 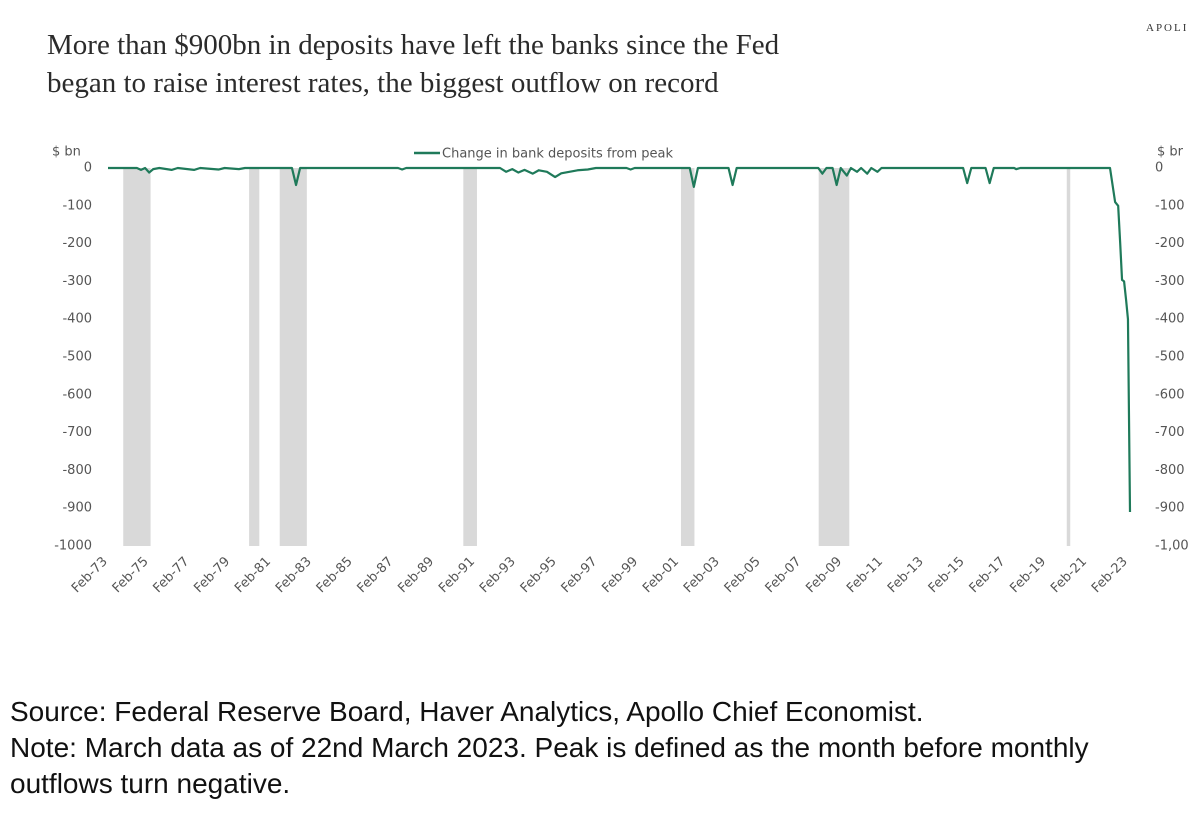 I want to click on x-tick-label: Feb-13, so click(x=906, y=575).